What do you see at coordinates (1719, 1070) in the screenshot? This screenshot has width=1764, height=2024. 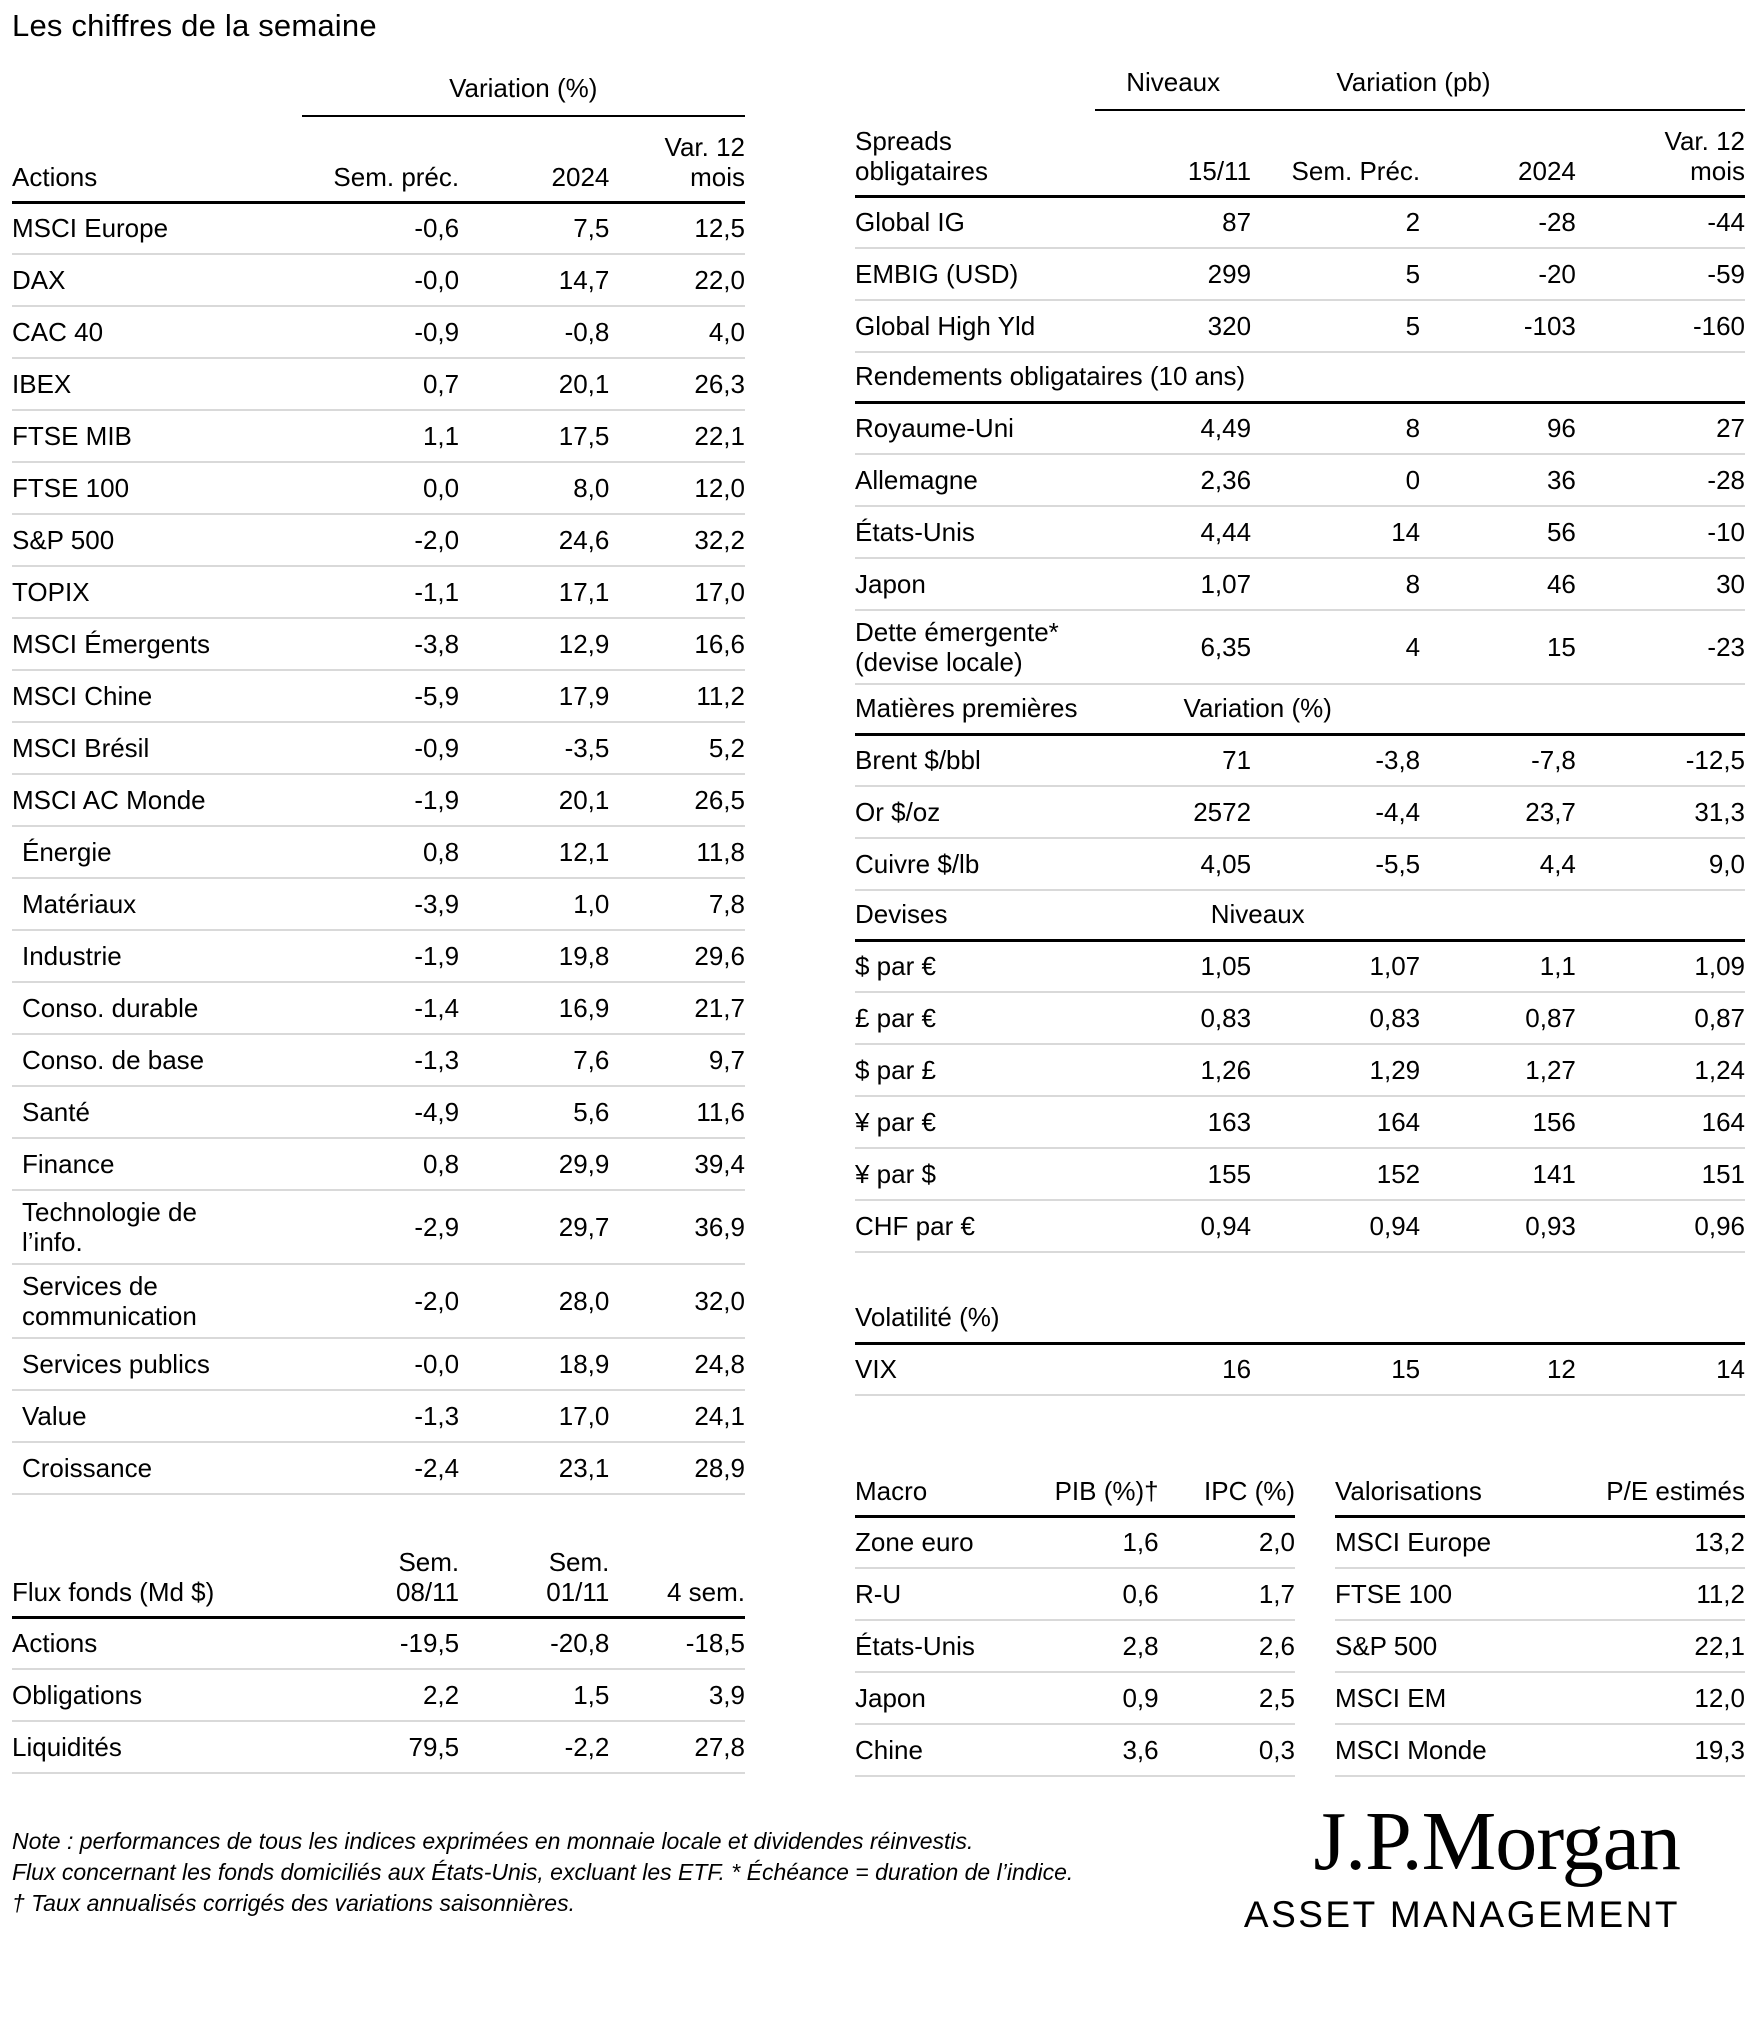 I see `row-value: 1,24` at bounding box center [1719, 1070].